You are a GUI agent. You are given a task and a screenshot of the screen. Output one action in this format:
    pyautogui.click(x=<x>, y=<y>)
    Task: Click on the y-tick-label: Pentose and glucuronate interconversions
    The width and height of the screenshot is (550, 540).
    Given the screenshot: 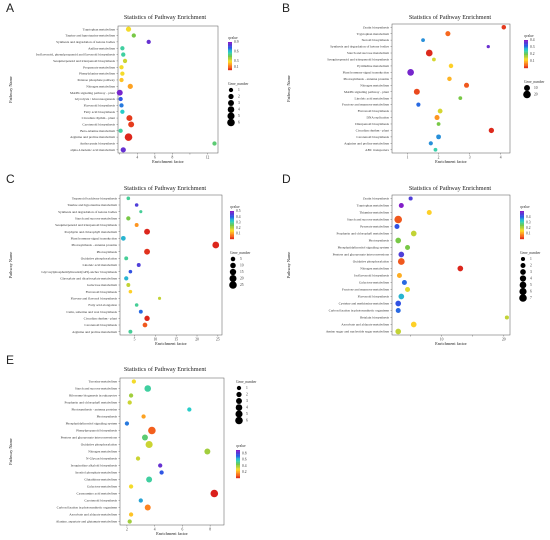 What is the action you would take?
    pyautogui.click(x=361, y=255)
    